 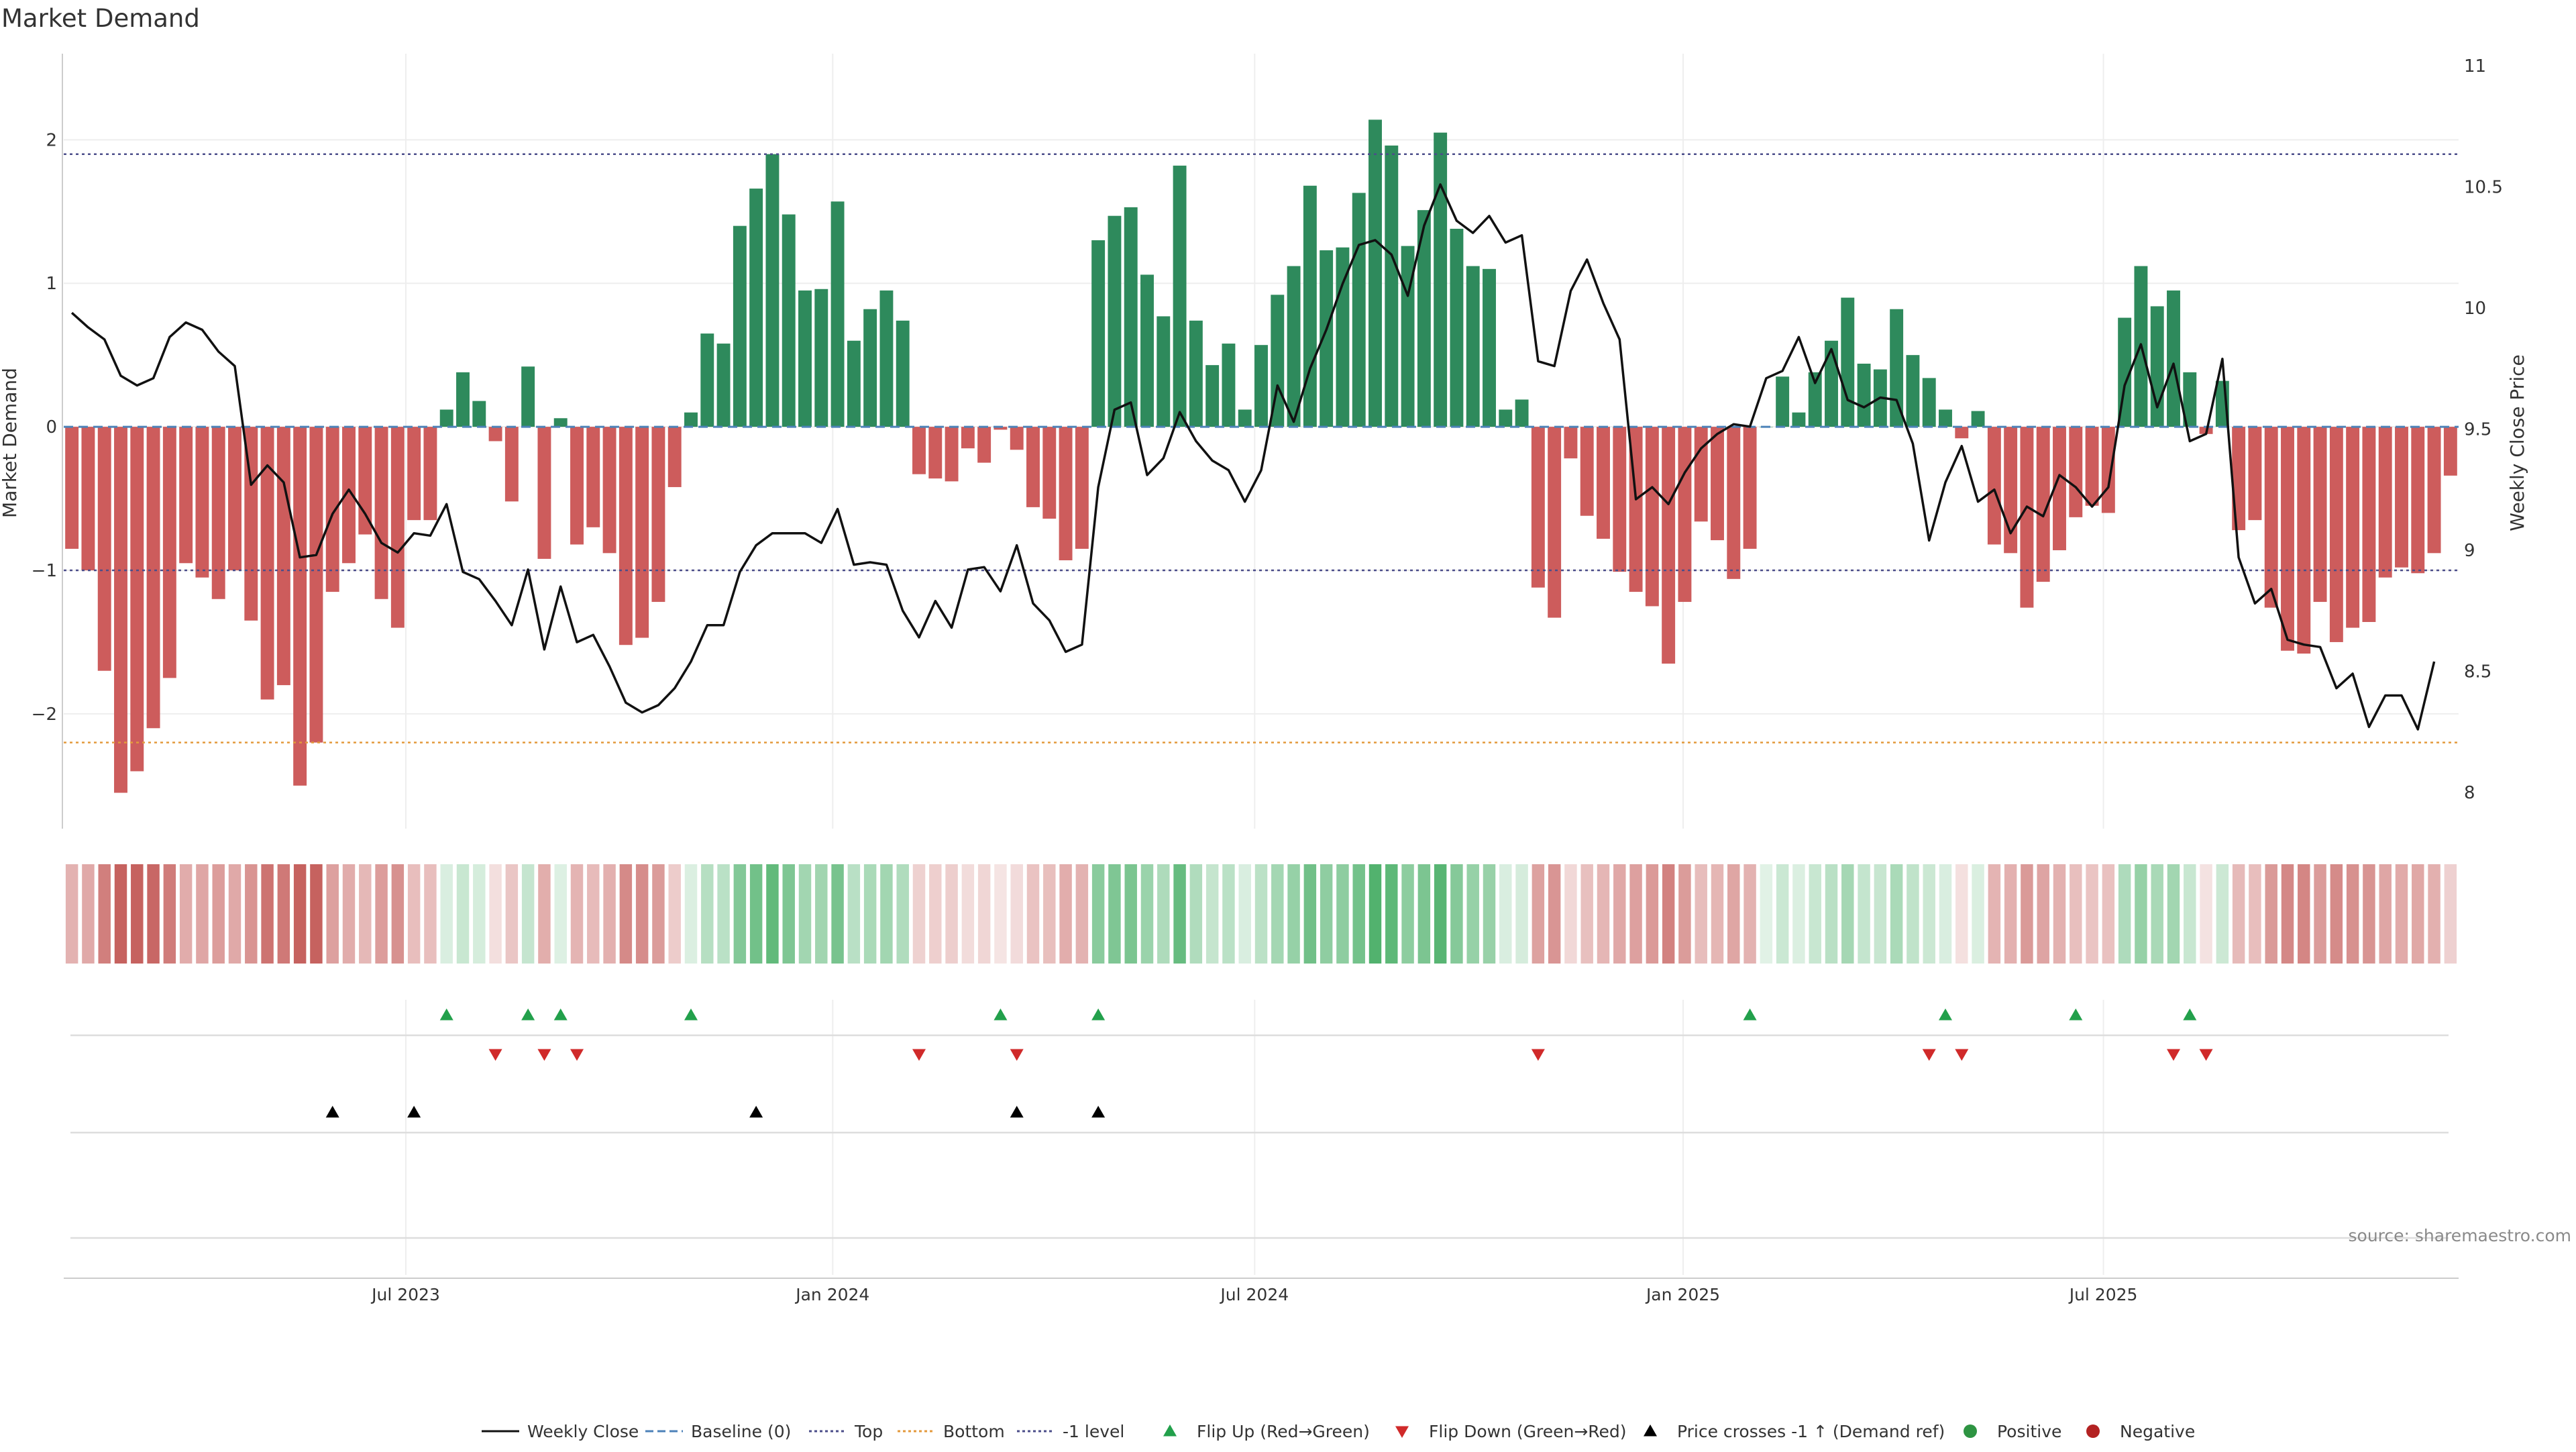 I want to click on y-tick-label: 1, so click(x=51, y=284).